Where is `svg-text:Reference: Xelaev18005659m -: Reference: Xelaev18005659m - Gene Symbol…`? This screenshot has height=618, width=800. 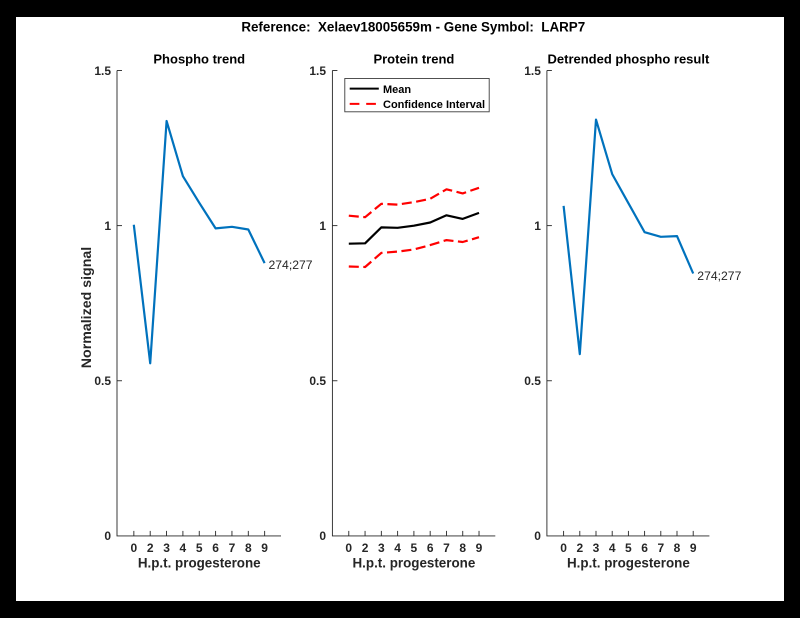 svg-text:Reference: Xelaev18005659m -: Reference: Xelaev18005659m - Gene Symbol… is located at coordinates (413, 27).